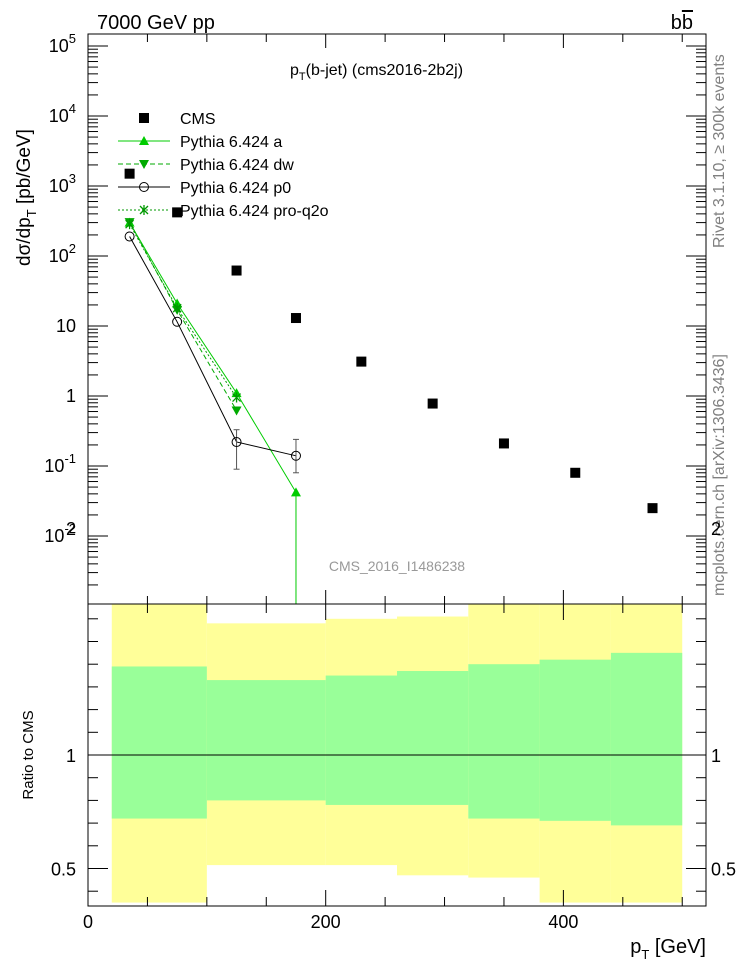 This screenshot has height=972, width=746. I want to click on legend-label: Pythia 6.424 p0, so click(235, 188).